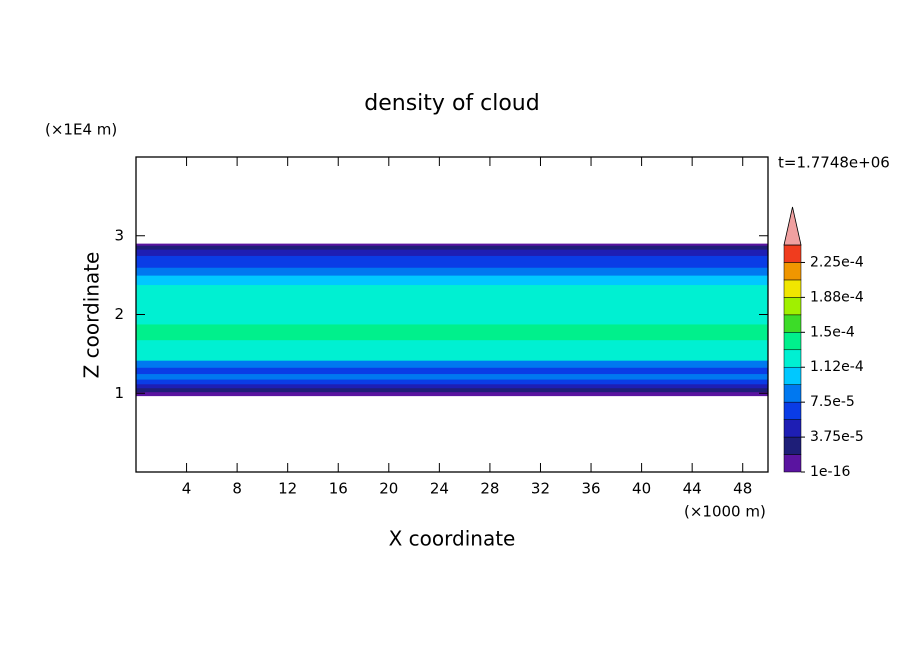 This screenshot has height=654, width=904. What do you see at coordinates (742, 489) in the screenshot?
I see `x-tick-label: 48` at bounding box center [742, 489].